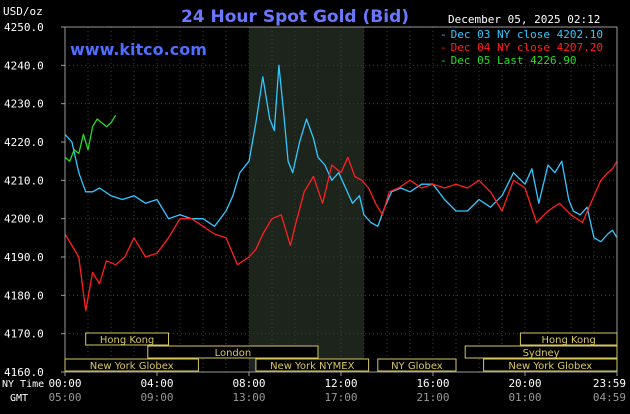 This screenshot has width=630, height=414. Describe the element at coordinates (432, 383) in the screenshot. I see `x-tick-label-ny: 16:00` at that location.